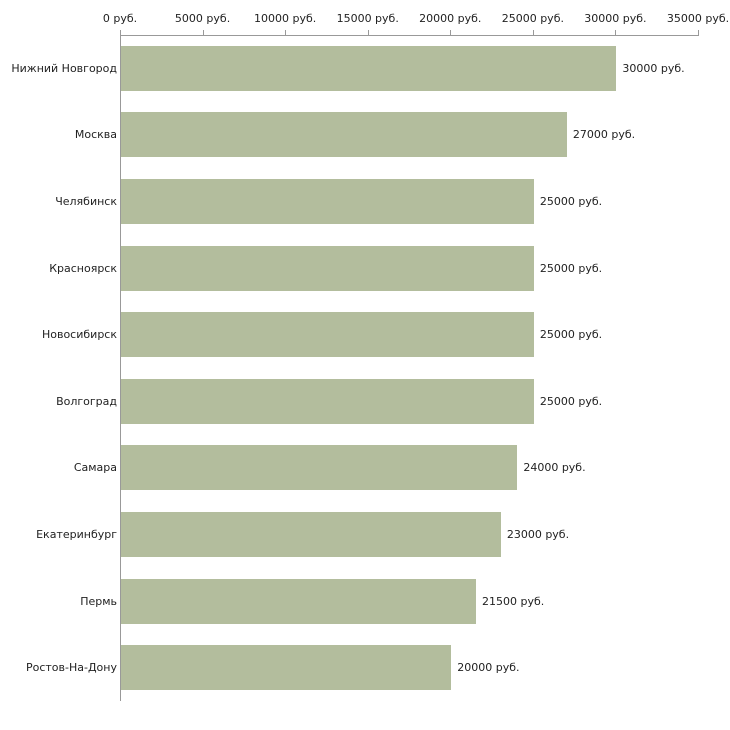  Describe the element at coordinates (409, 35) in the screenshot. I see `x-axis-line` at that location.